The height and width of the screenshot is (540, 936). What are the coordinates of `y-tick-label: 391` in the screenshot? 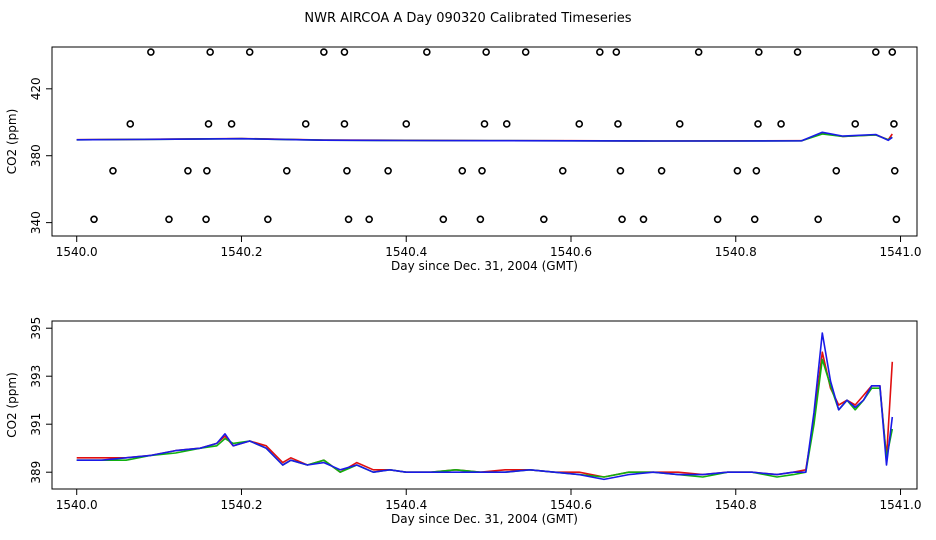 It's located at (36, 424).